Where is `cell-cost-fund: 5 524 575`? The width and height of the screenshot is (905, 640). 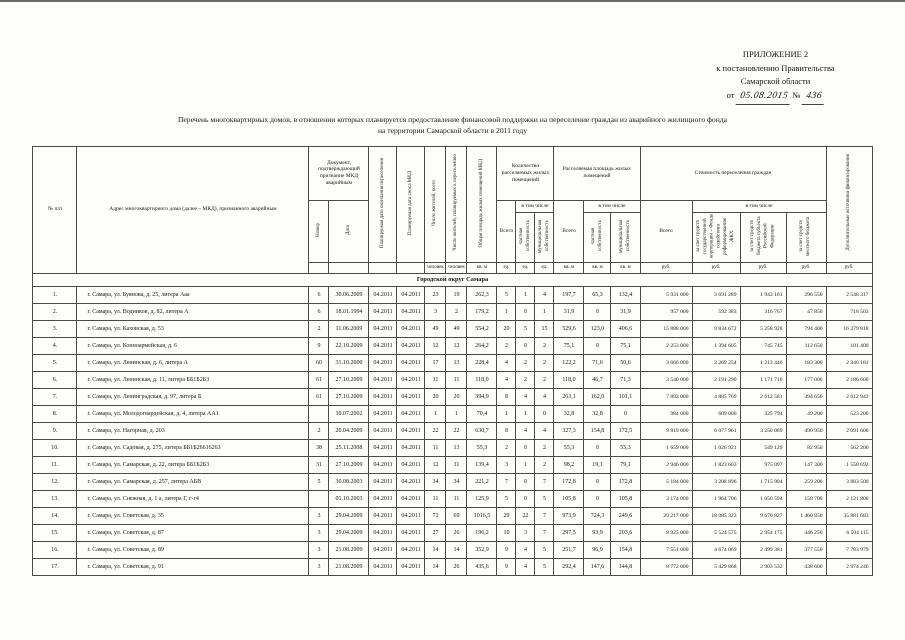 cell-cost-fund: 5 524 575 is located at coordinates (716, 532).